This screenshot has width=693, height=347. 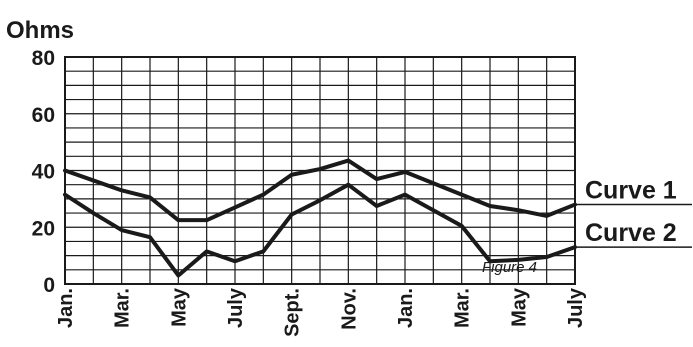 What do you see at coordinates (321, 312) in the screenshot?
I see `x-tick-labels: Jan. Mar. May July Sept. Nov. Jan. Mar. May July` at bounding box center [321, 312].